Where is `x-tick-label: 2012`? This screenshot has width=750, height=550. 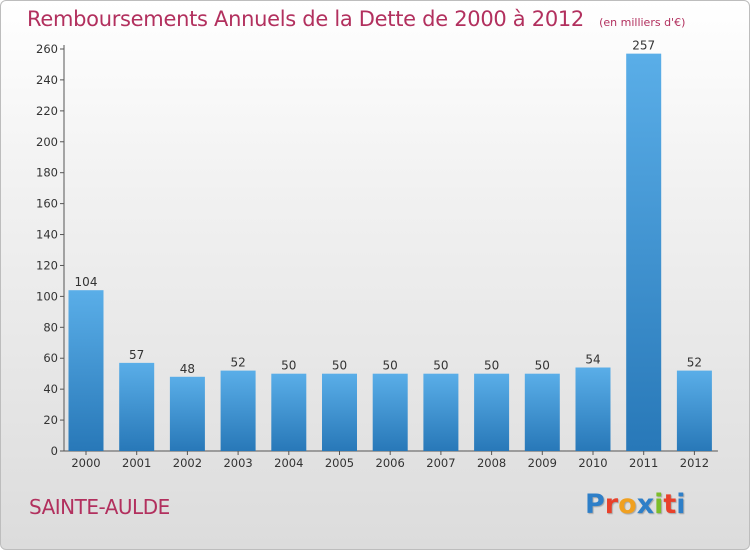 x-tick-label: 2012 is located at coordinates (694, 463).